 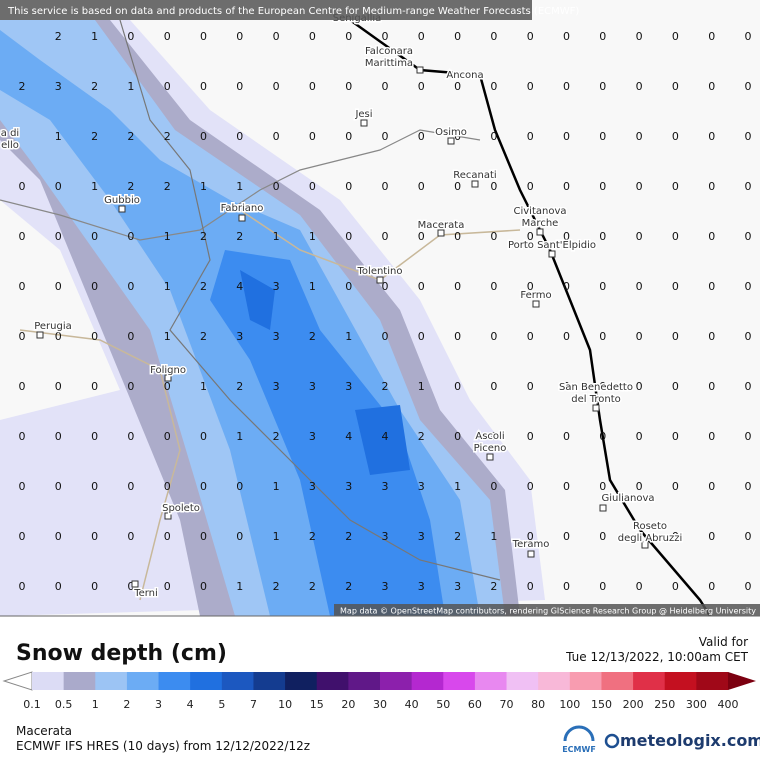 I want to click on city-label: Ascoli, so click(x=489, y=436).